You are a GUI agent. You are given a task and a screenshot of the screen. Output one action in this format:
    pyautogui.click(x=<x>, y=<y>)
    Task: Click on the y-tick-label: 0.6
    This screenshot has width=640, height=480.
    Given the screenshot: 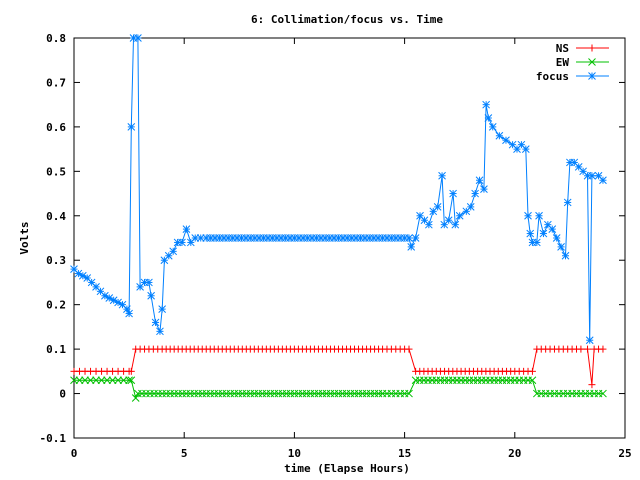 What is the action you would take?
    pyautogui.click(x=56, y=127)
    